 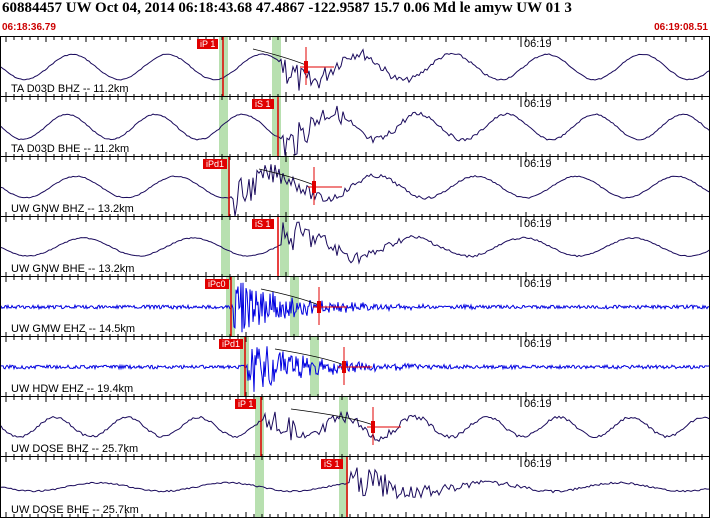 I want to click on channel-label: UW DOSE BHZ -- 25.7km, so click(x=75, y=449).